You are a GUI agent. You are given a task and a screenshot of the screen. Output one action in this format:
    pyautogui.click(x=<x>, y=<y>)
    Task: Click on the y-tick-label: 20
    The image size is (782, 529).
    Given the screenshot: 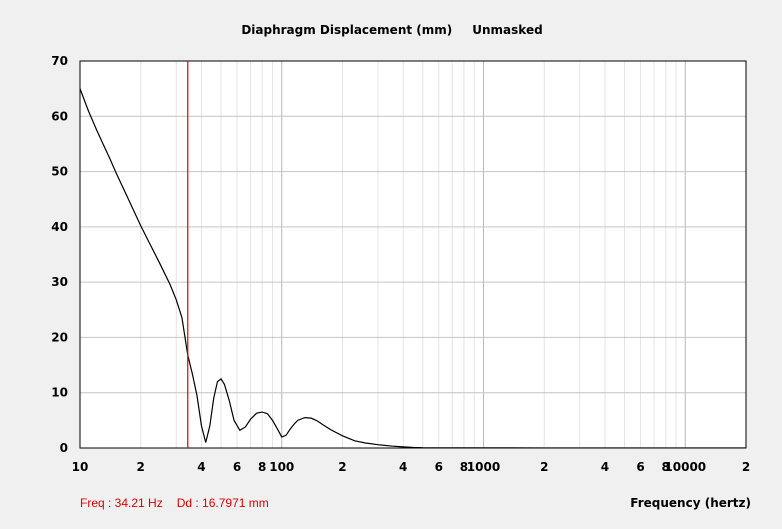 What is the action you would take?
    pyautogui.click(x=59, y=337)
    